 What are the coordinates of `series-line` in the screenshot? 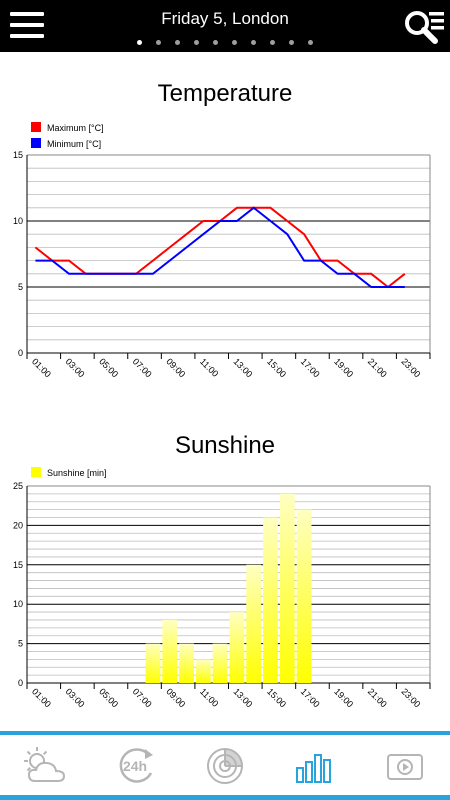 It's located at (220, 247).